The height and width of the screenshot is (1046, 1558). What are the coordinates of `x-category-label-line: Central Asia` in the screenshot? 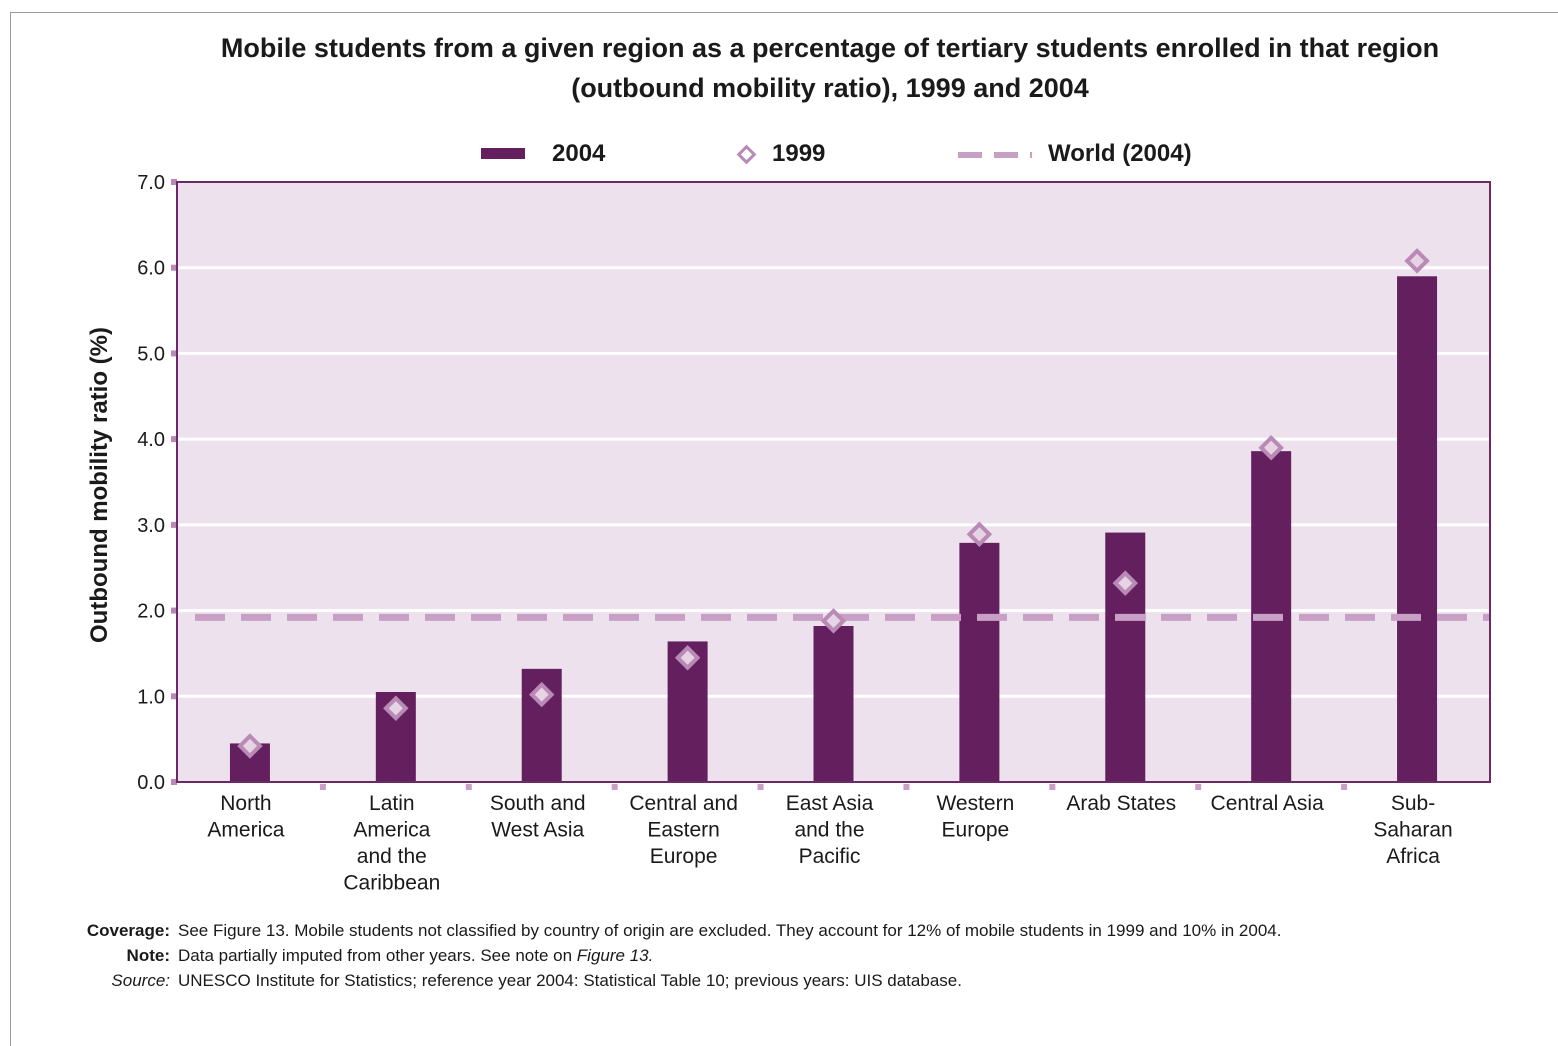 It's located at (1268, 803).